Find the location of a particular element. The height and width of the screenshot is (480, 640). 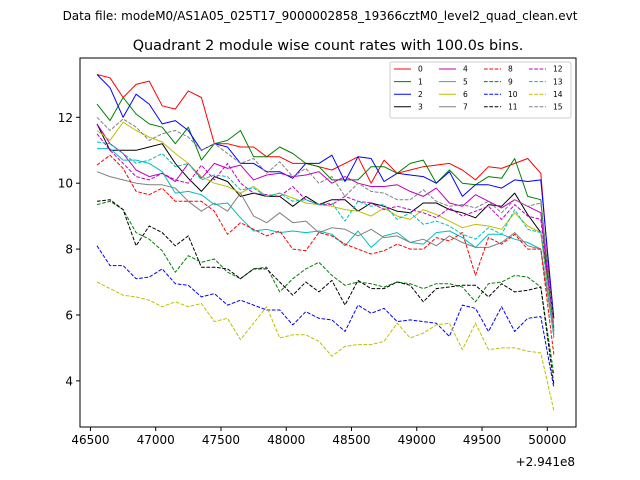

y-axis: 4 6 8 10 12 is located at coordinates (69, 249).